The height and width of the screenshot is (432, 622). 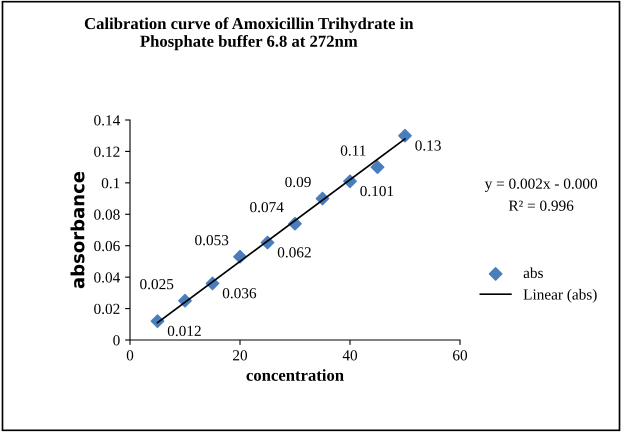 What do you see at coordinates (533, 272) in the screenshot?
I see `legend-label: abs` at bounding box center [533, 272].